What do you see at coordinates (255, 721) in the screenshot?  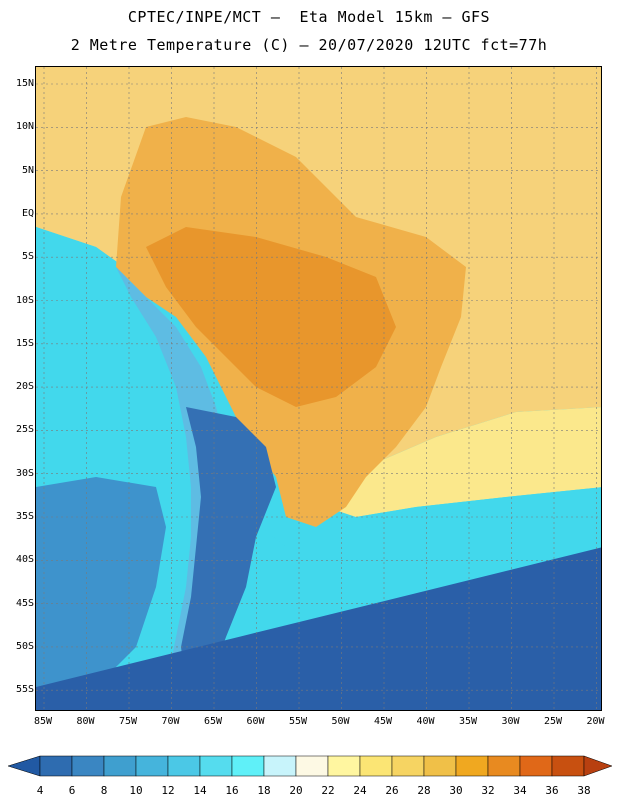 I see `lon-label: 60W` at bounding box center [255, 721].